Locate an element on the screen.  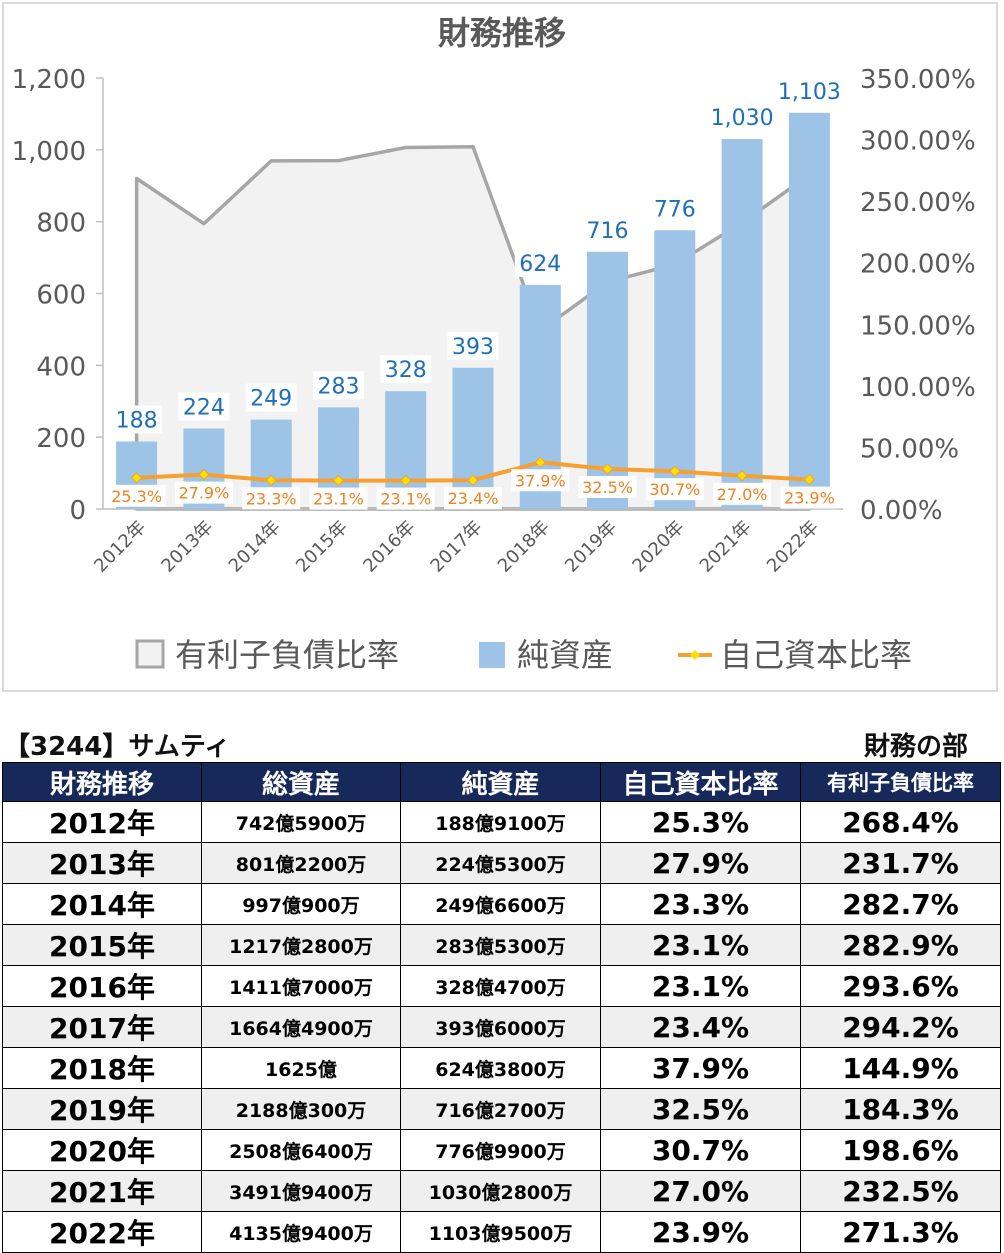
table-row: 2020年 2508億6400万 776億9900万 30.7% 198.6% is located at coordinates (501, 1150).